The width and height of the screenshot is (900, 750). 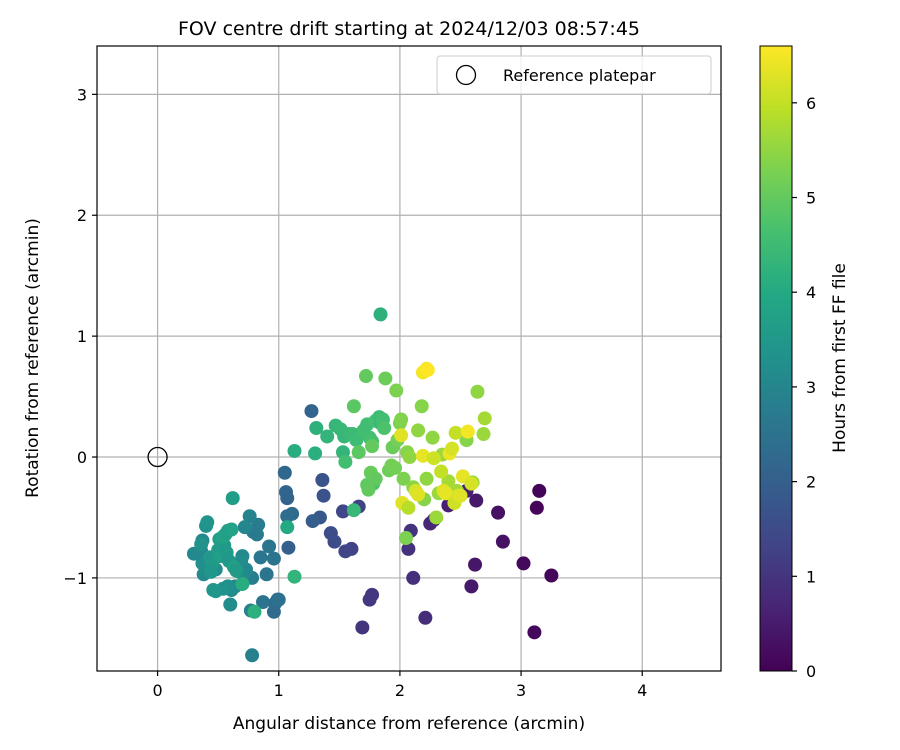 I want to click on colorbar-tick-label: 2, so click(x=811, y=482).